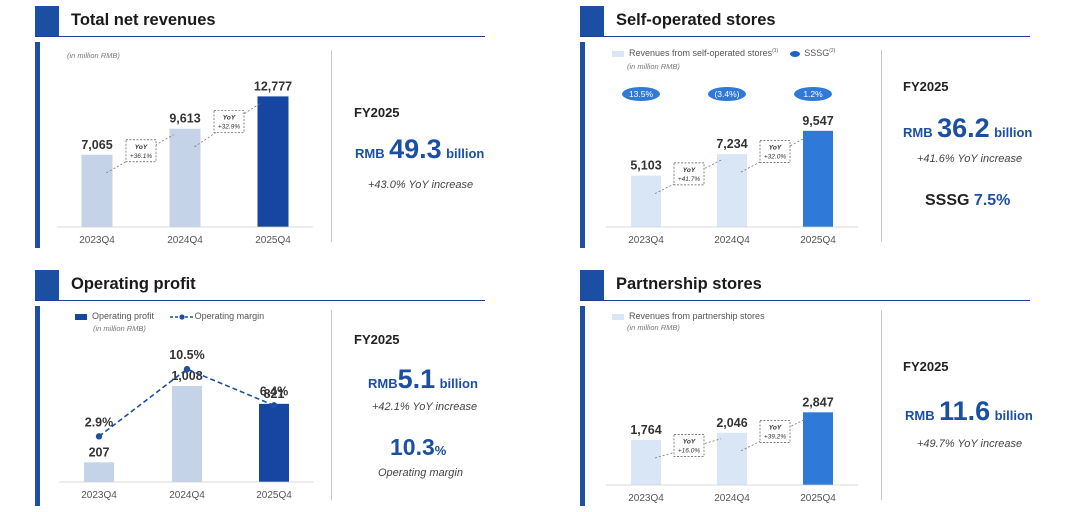 Image resolution: width=1080 pixels, height=512 pixels. What do you see at coordinates (181, 317) in the screenshot?
I see `legend-swatch-margin` at bounding box center [181, 317].